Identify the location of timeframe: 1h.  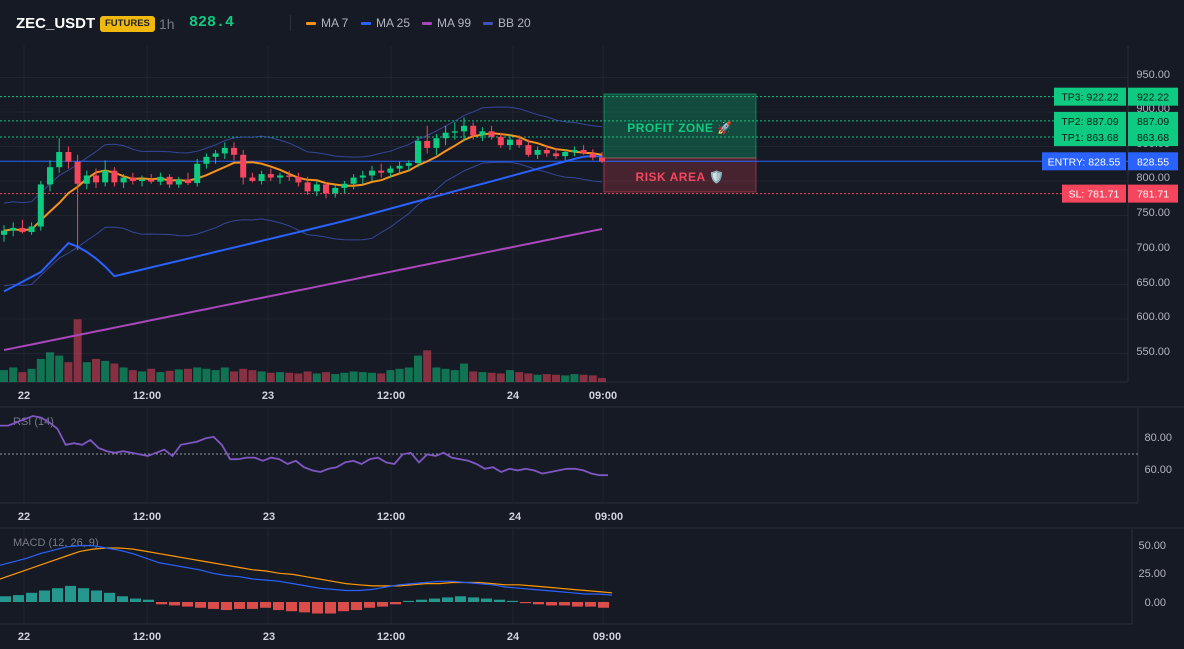
(167, 24).